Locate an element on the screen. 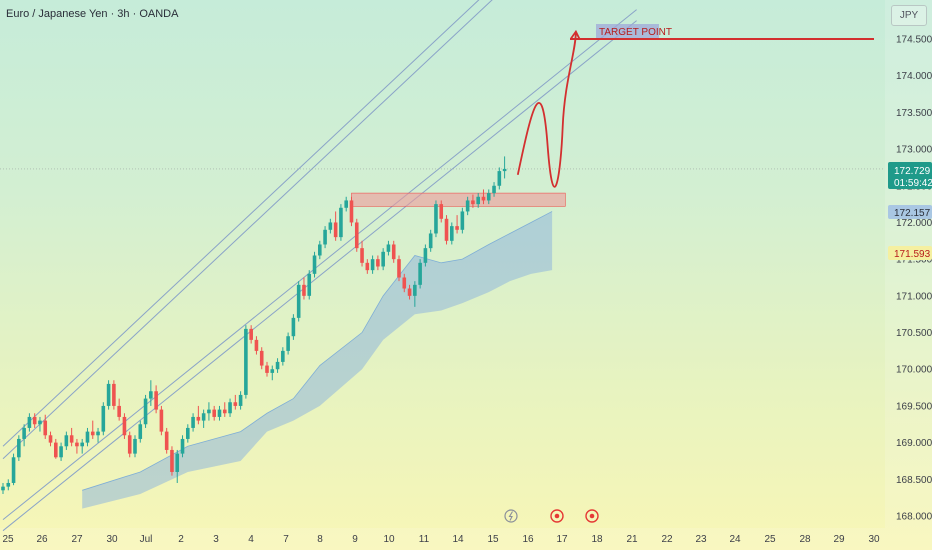 The width and height of the screenshot is (932, 550). price-axis is located at coordinates (908, 264).